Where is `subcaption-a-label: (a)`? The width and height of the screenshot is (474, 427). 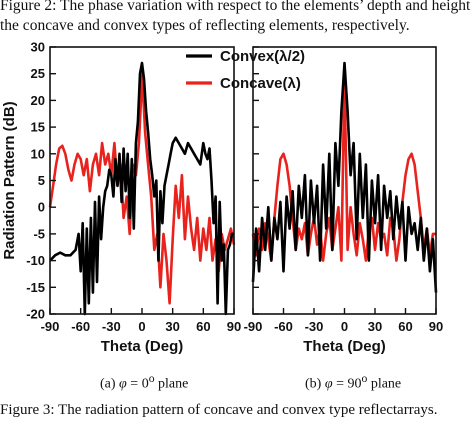 subcaption-a-label: (a) is located at coordinates (108, 384).